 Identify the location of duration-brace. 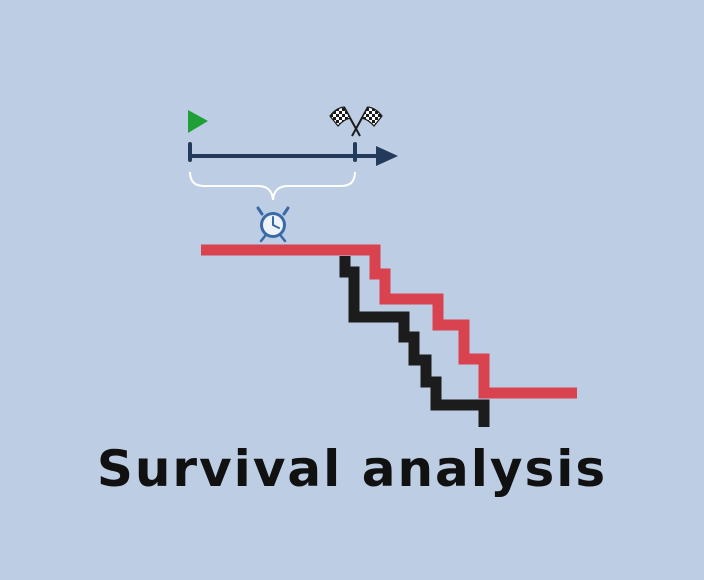
(272, 186).